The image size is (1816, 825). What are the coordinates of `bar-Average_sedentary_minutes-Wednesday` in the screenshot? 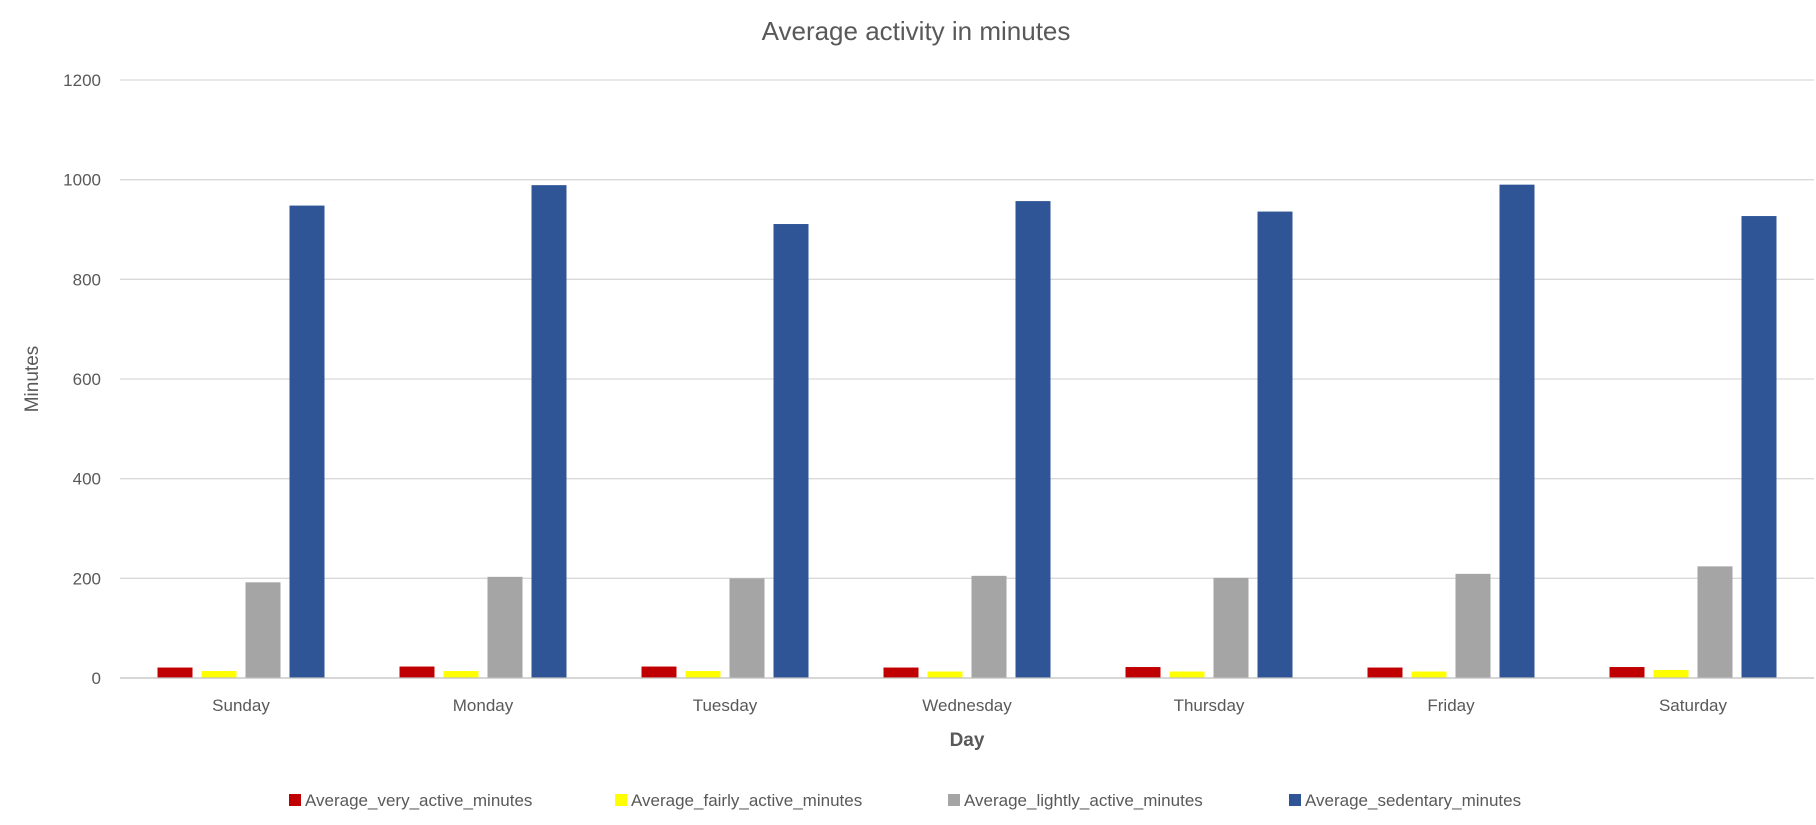 It's located at (1033, 439).